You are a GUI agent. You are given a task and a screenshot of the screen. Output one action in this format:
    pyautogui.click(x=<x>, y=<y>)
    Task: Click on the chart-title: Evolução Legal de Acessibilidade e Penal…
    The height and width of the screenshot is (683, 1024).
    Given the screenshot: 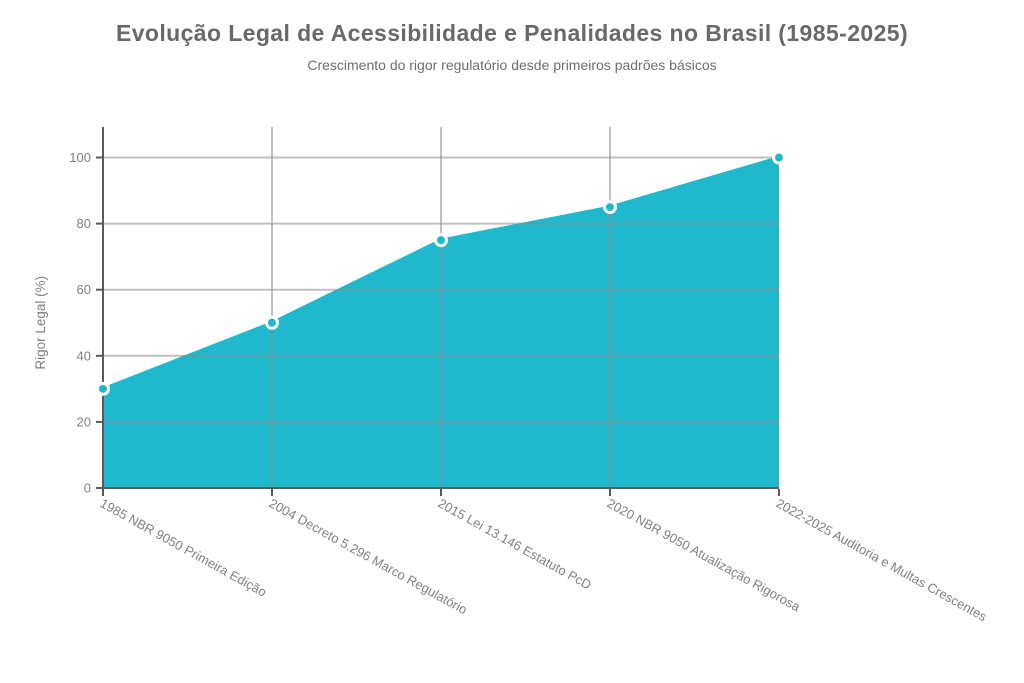 What is the action you would take?
    pyautogui.click(x=512, y=33)
    